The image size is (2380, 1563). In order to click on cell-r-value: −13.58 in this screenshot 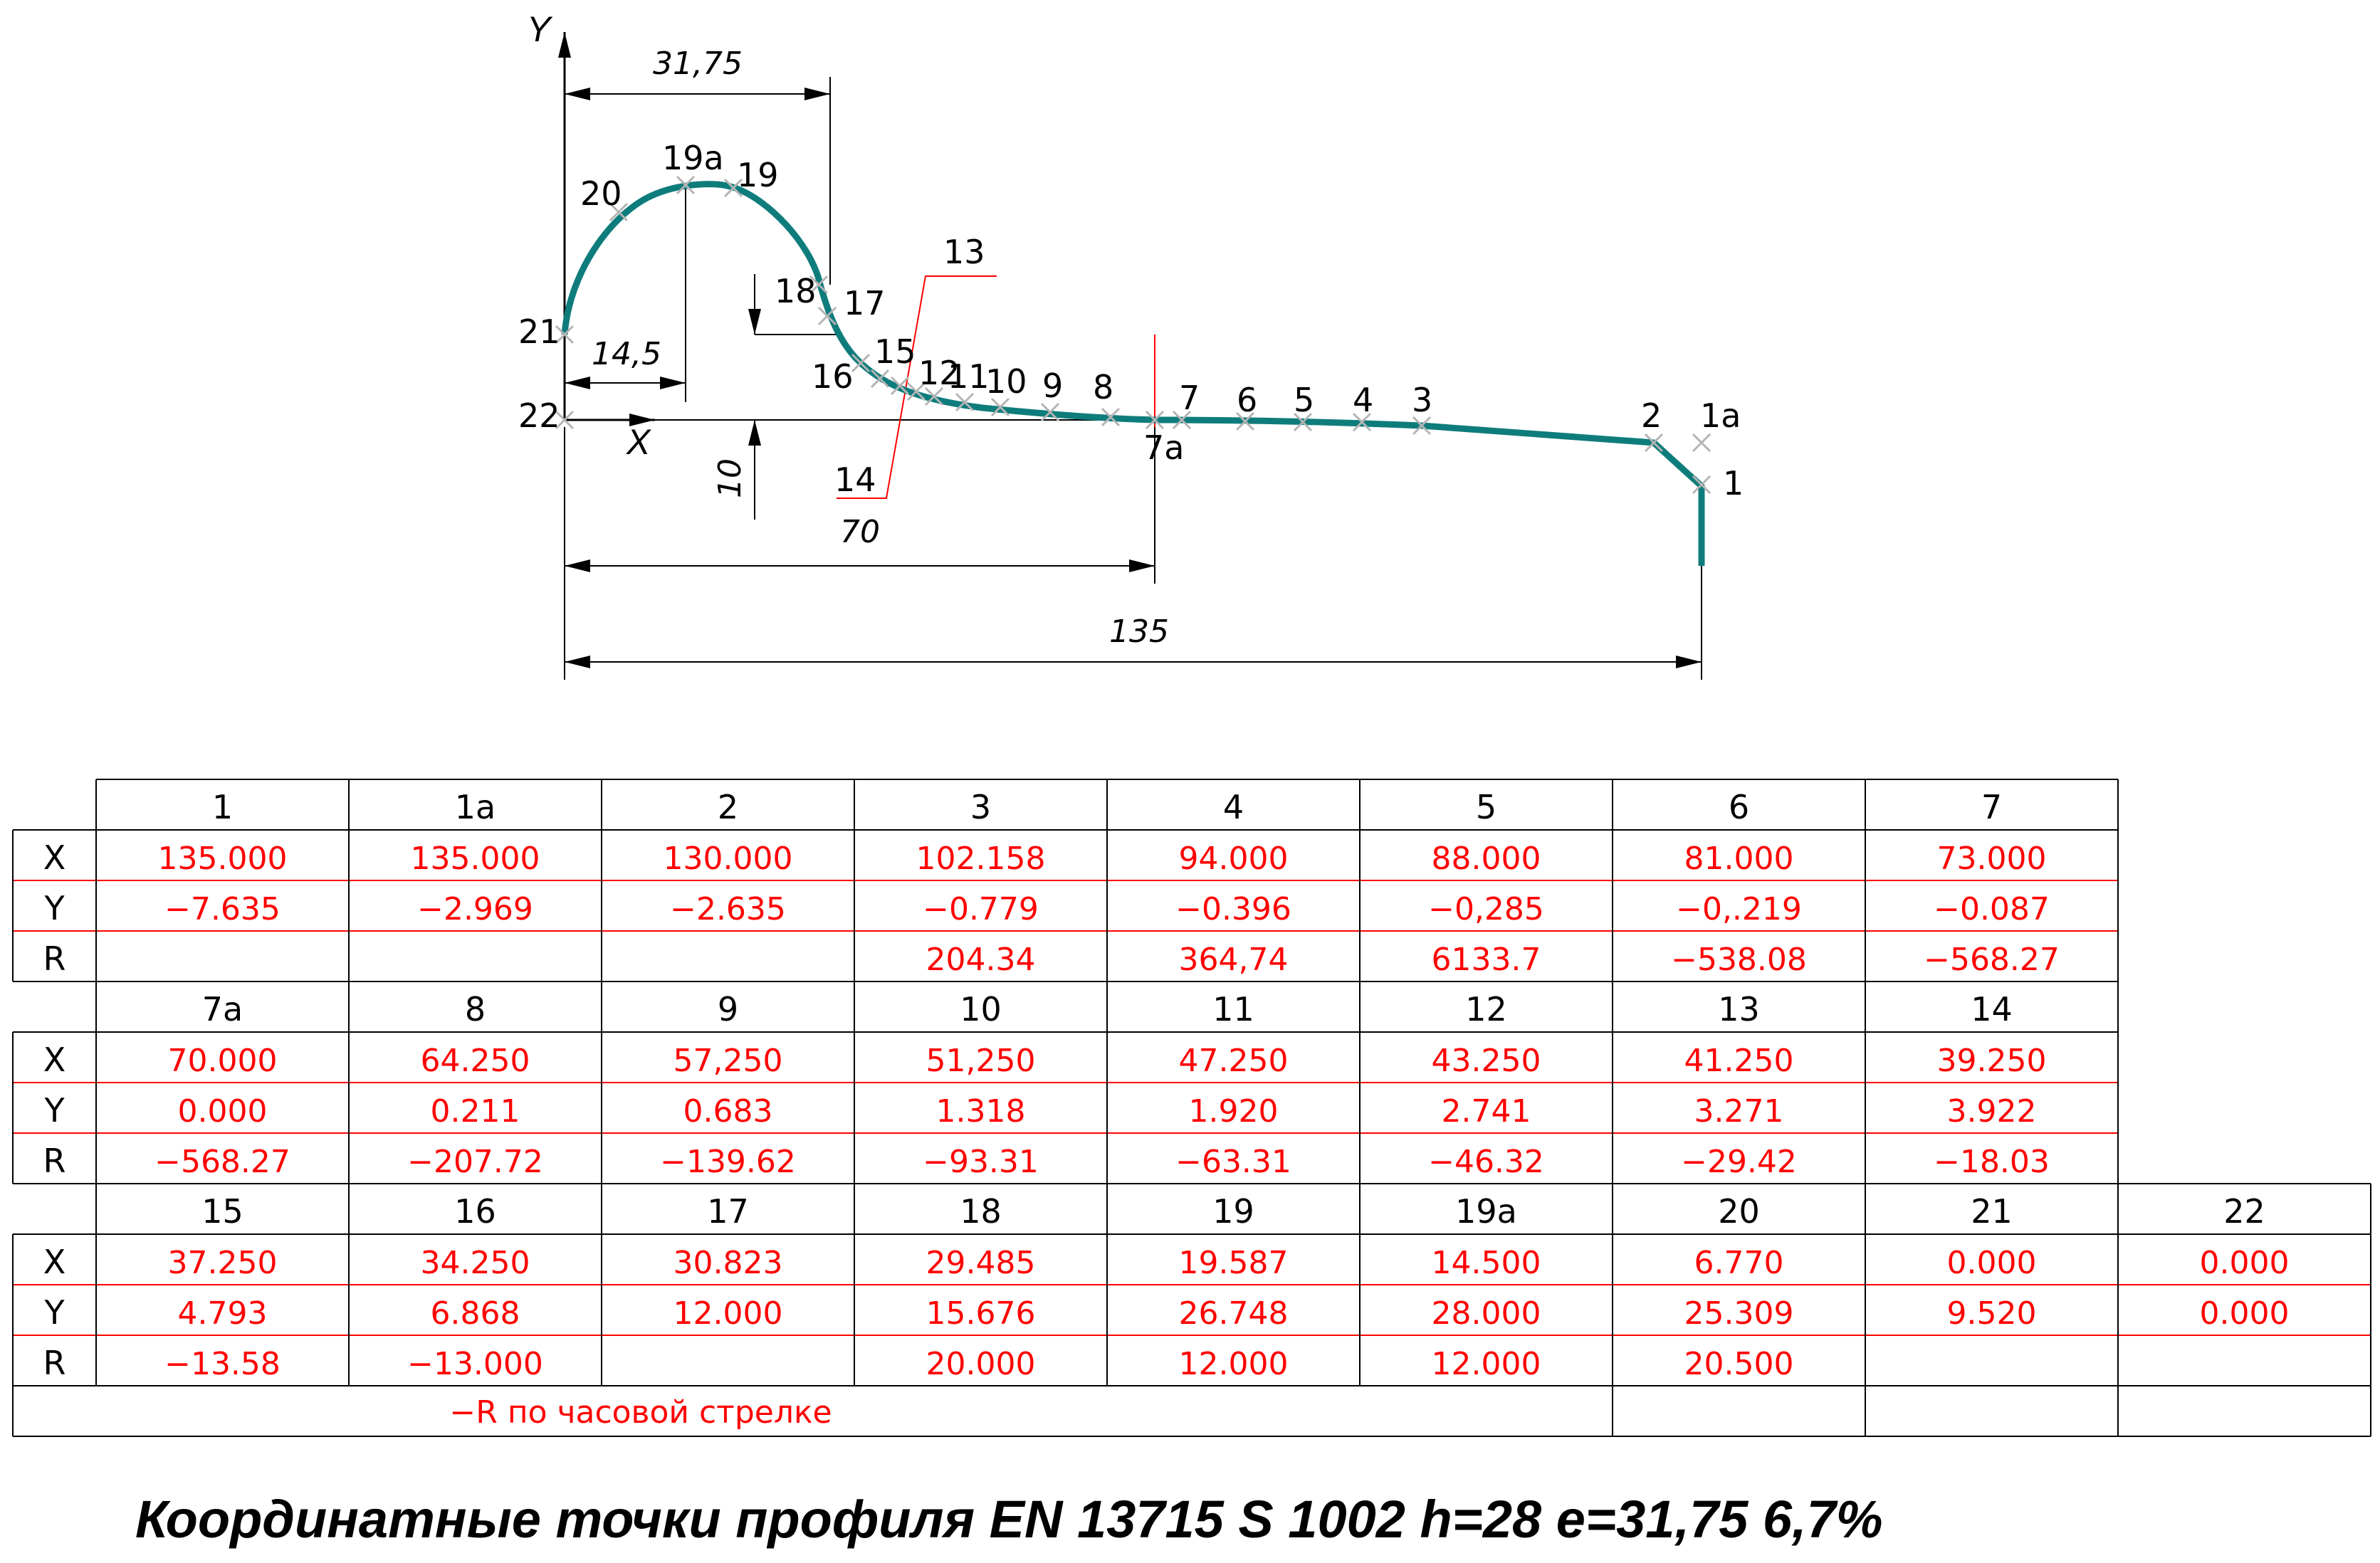, I will do `click(223, 1364)`.